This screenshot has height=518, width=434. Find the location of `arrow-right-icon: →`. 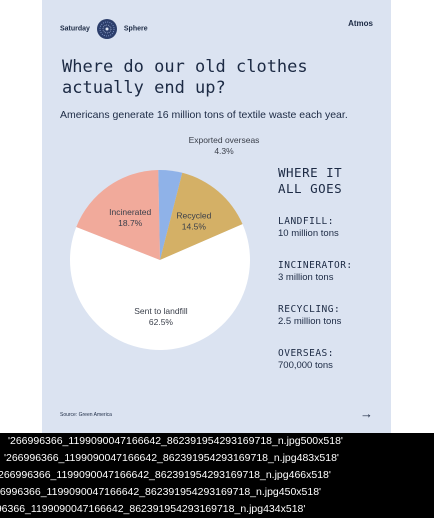

arrow-right-icon: → is located at coordinates (366, 413).